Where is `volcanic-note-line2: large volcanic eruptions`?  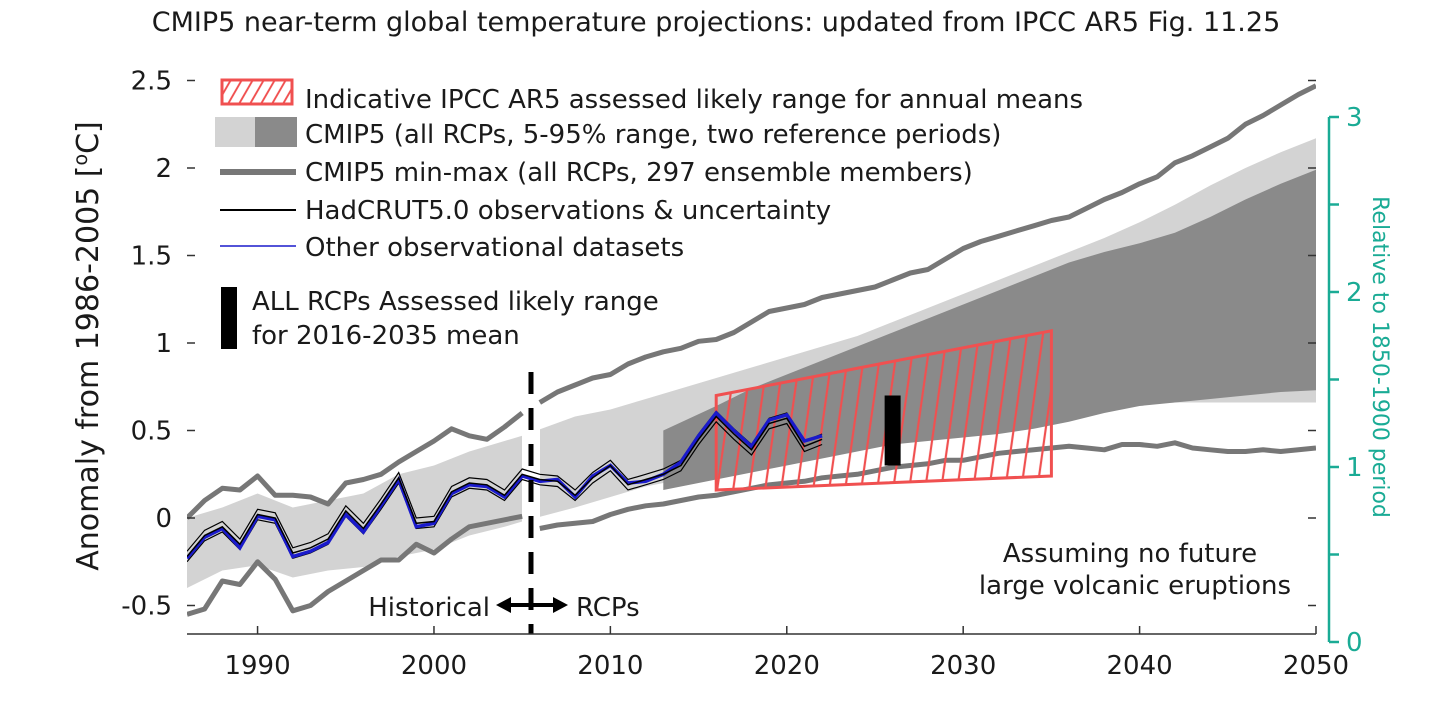
volcanic-note-line2: large volcanic eruptions is located at coordinates (1135, 586).